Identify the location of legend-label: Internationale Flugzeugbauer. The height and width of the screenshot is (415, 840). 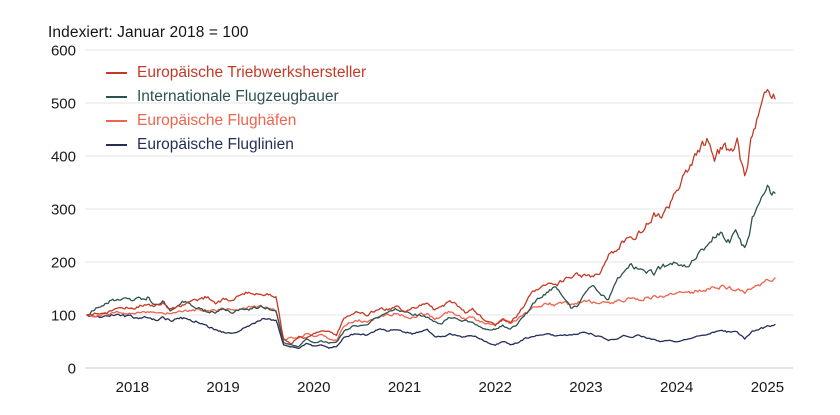
(238, 96).